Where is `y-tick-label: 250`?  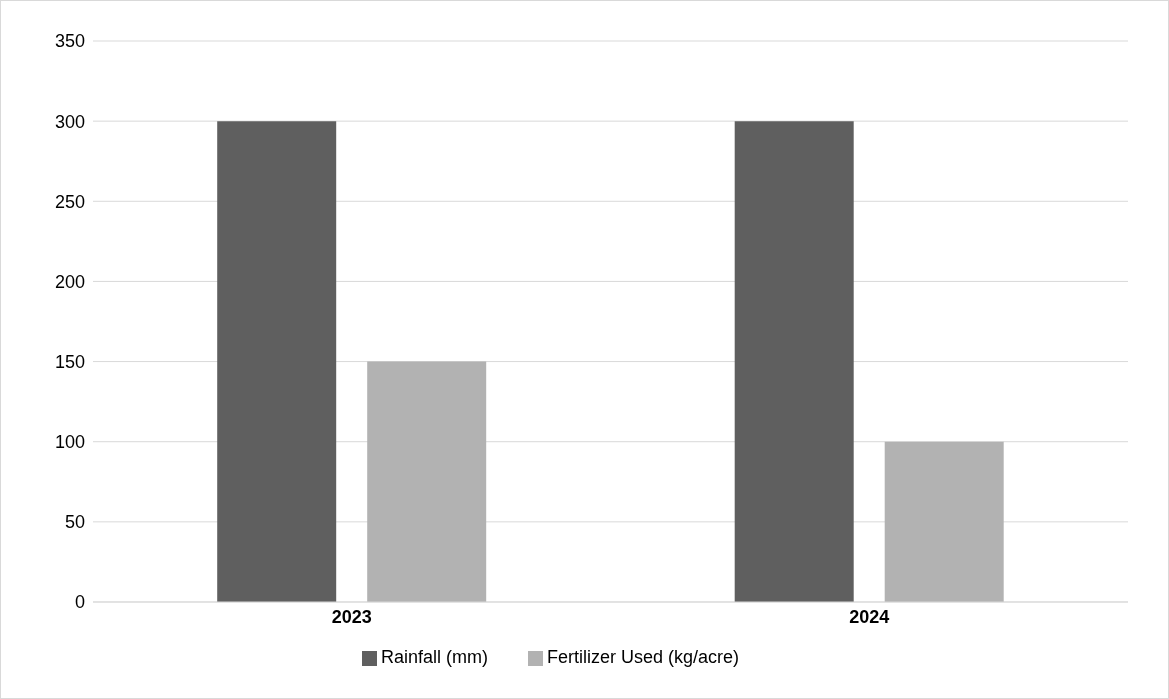
y-tick-label: 250 is located at coordinates (69, 201).